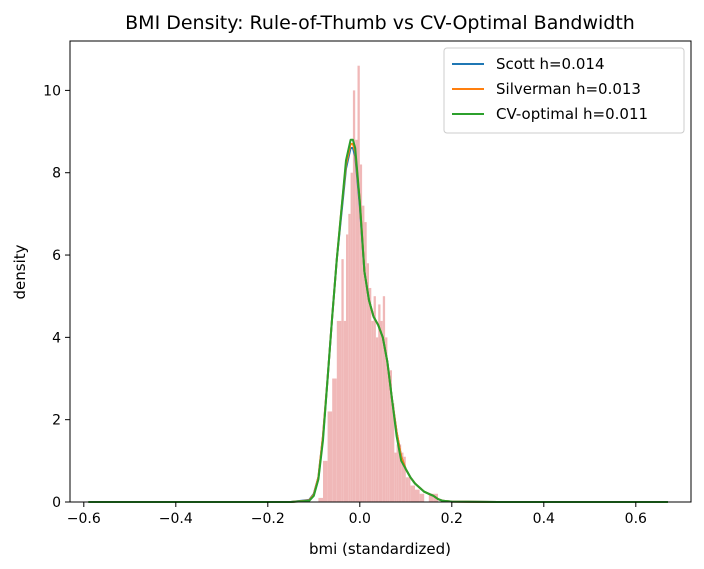  I want to click on x-axis: −0.6 −0.4 −0.2 0.0 0.2 0.4 0.6, so click(357, 514).